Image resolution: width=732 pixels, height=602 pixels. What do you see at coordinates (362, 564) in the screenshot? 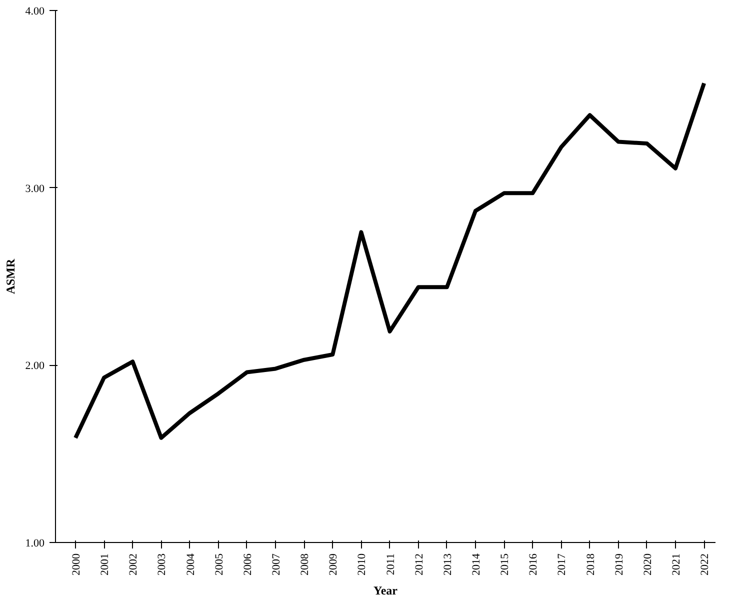
I see `x-tick-label: 2010` at bounding box center [362, 564].